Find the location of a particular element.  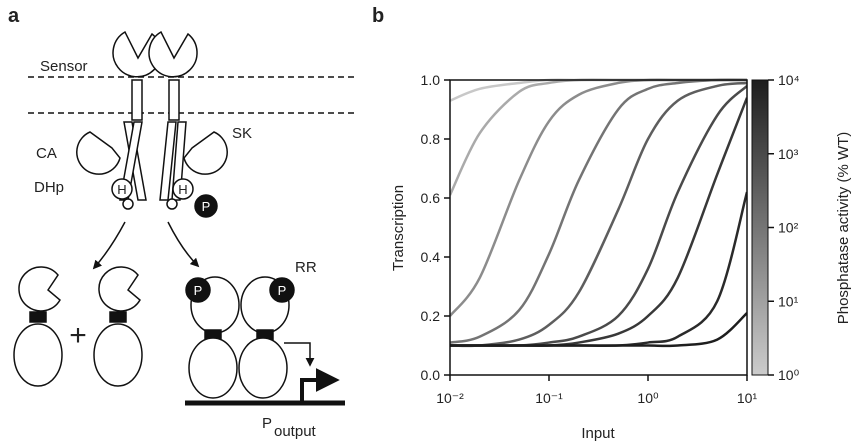

y-axis-label: Transcription is located at coordinates (398, 228).